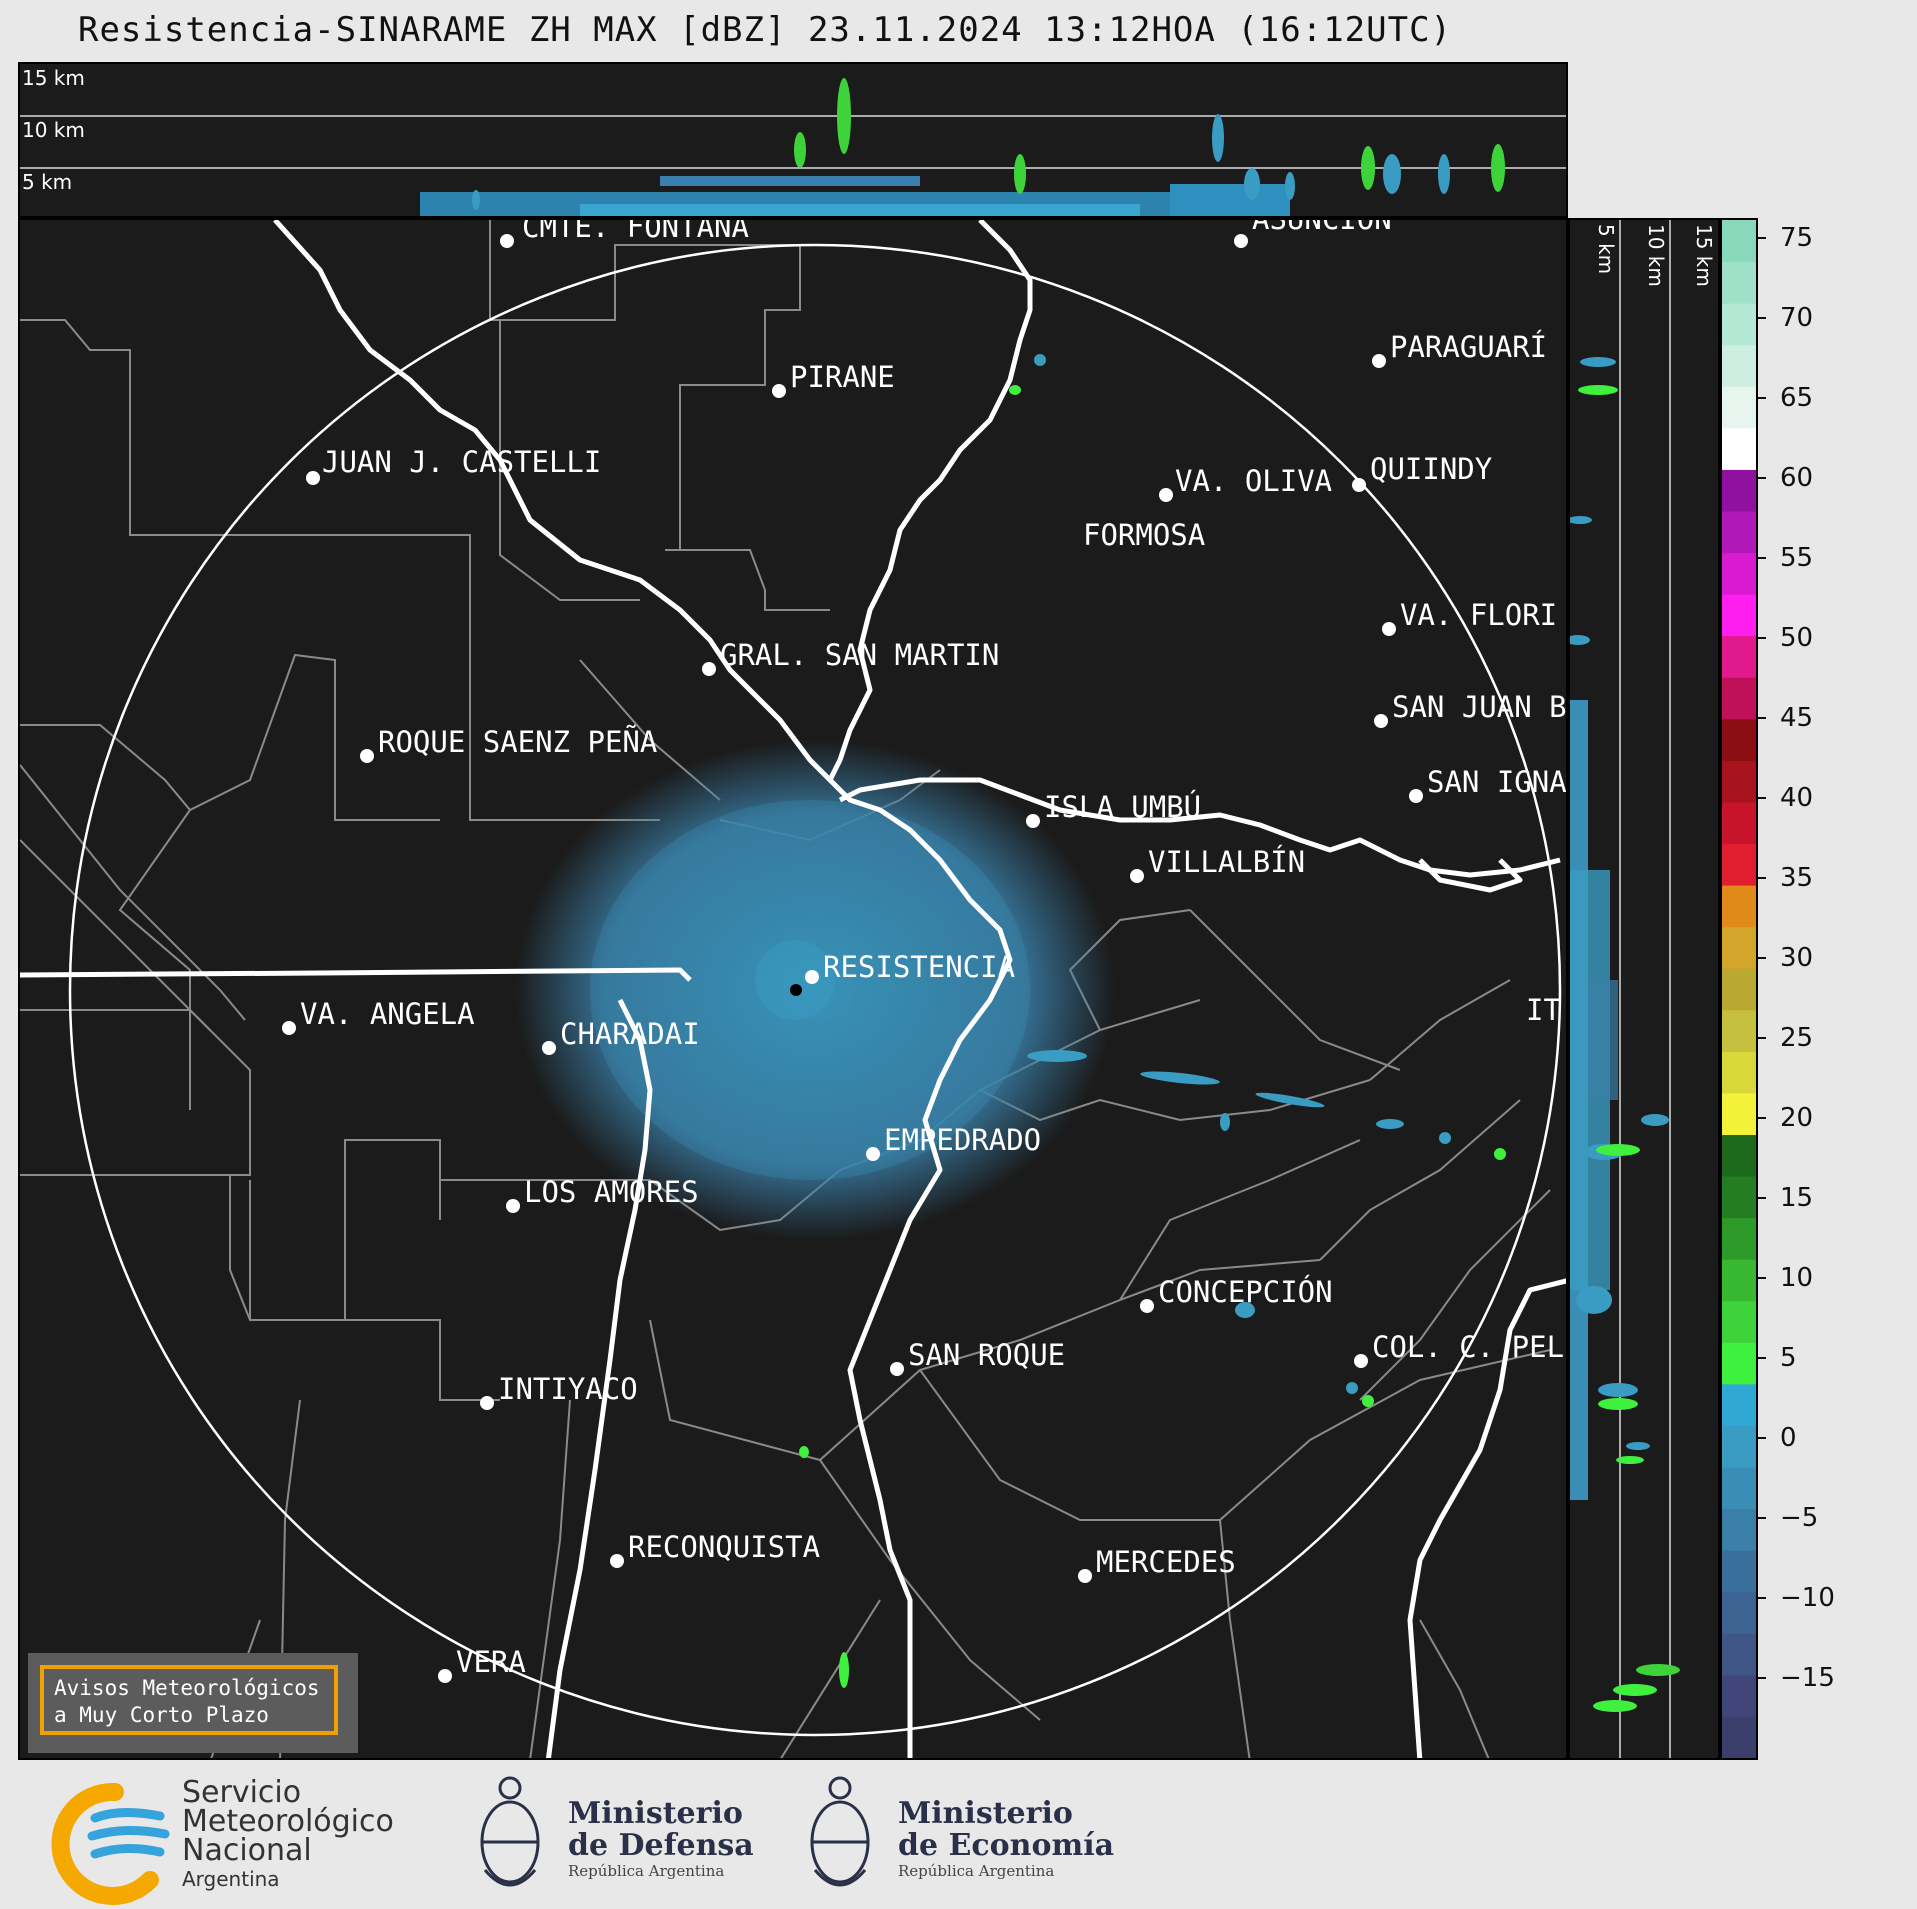  I want to click on colorbar-tick: 25, so click(1785, 1038).